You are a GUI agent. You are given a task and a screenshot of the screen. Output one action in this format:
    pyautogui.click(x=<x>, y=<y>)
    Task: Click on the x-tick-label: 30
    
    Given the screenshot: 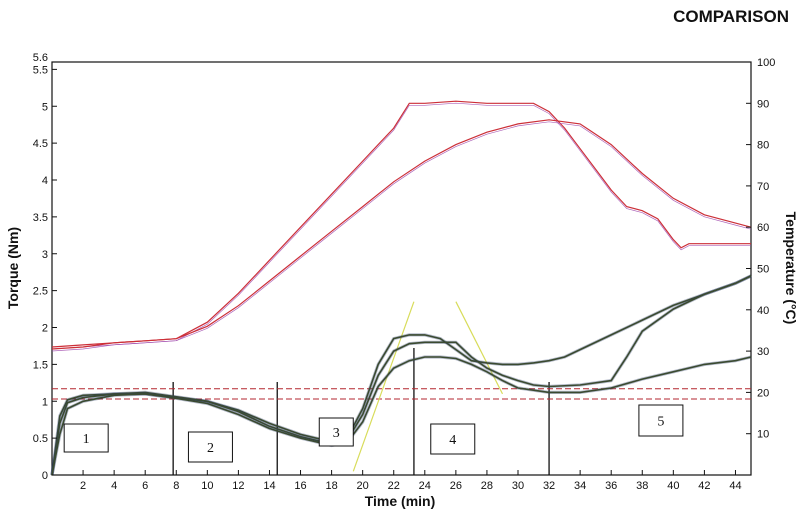 What is the action you would take?
    pyautogui.click(x=518, y=486)
    